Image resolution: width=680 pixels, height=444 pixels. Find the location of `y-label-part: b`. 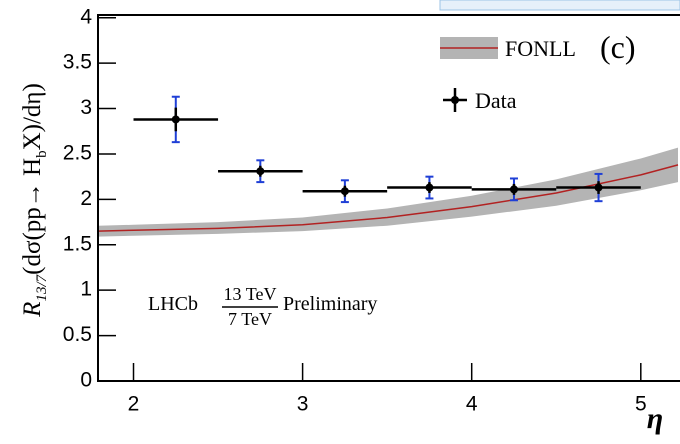

y-label-part: b is located at coordinates (42, 154).